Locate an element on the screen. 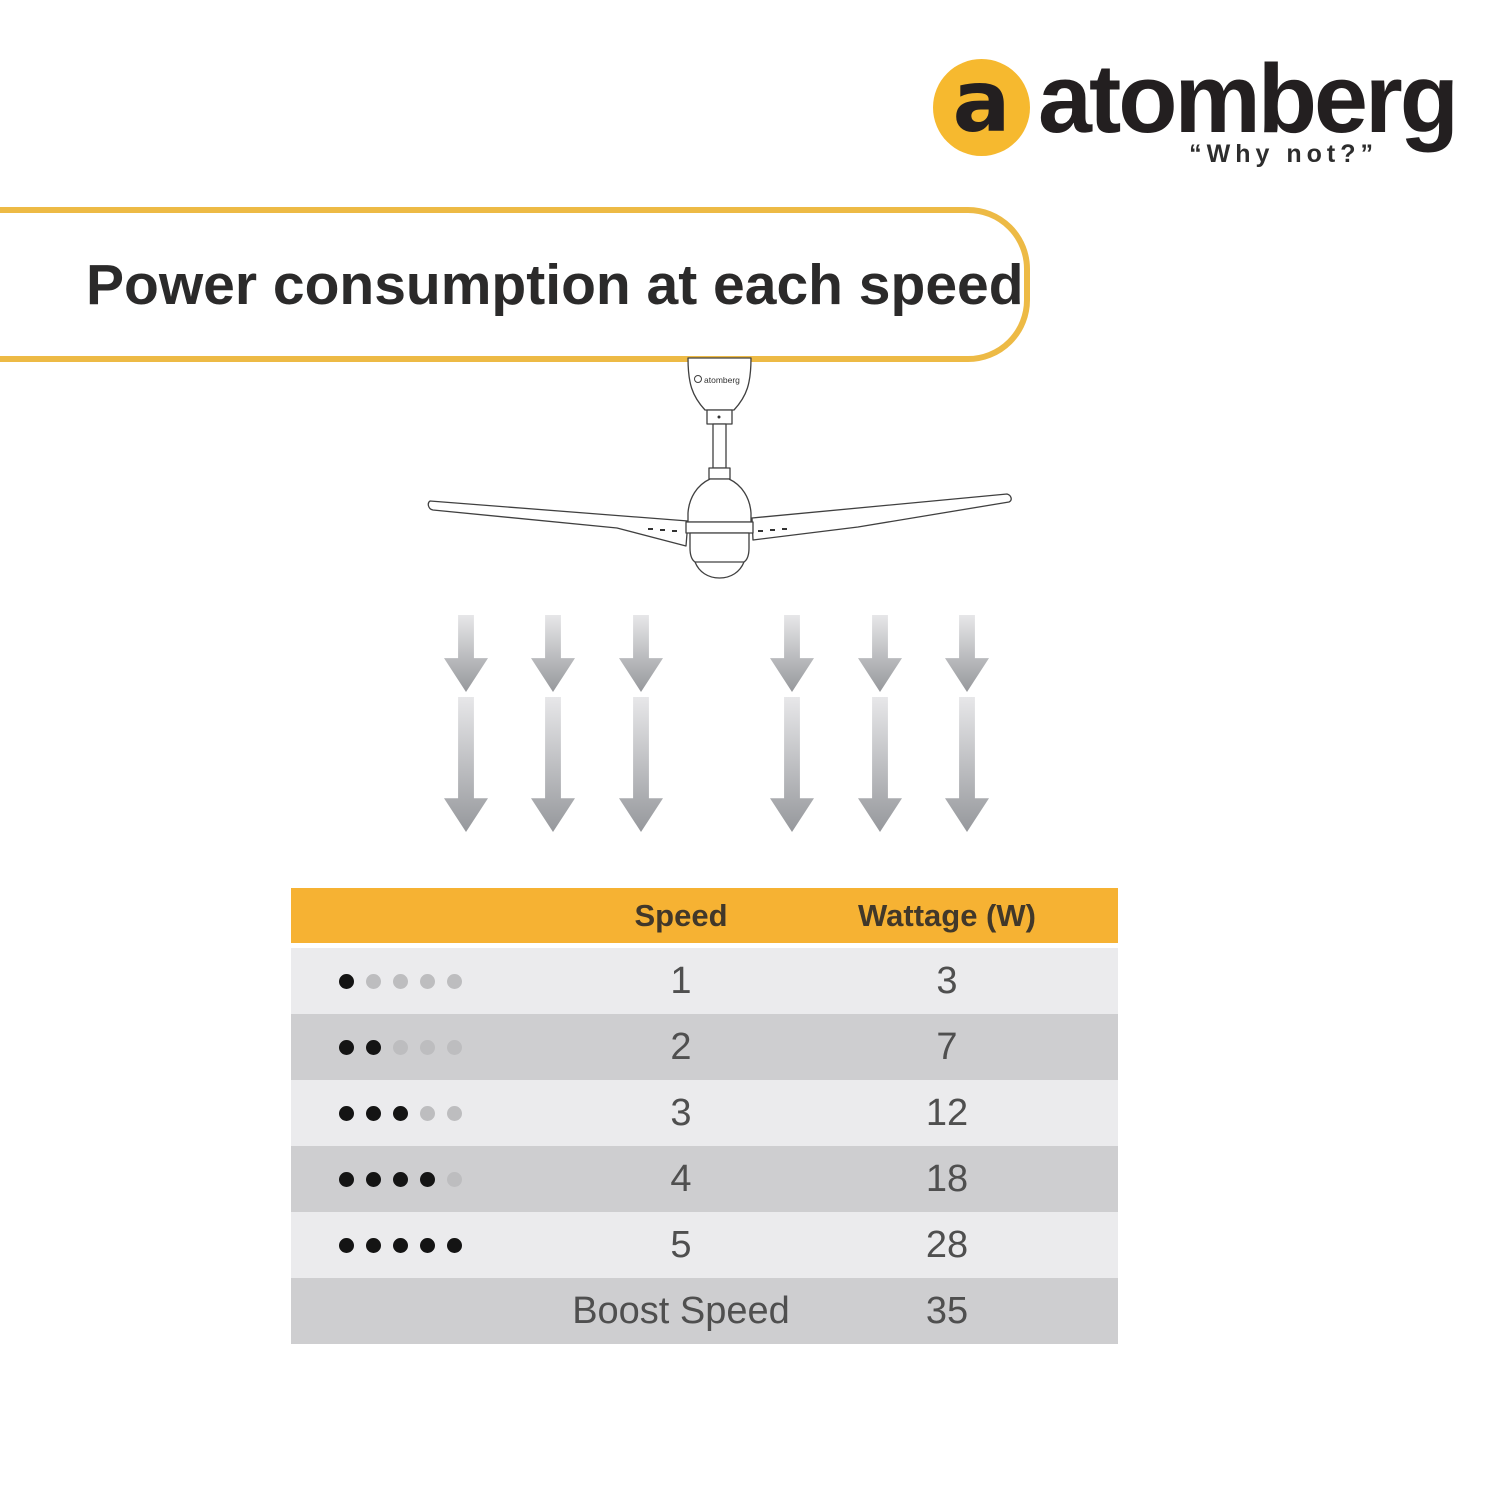  speed-value: 1 is located at coordinates (681, 980).